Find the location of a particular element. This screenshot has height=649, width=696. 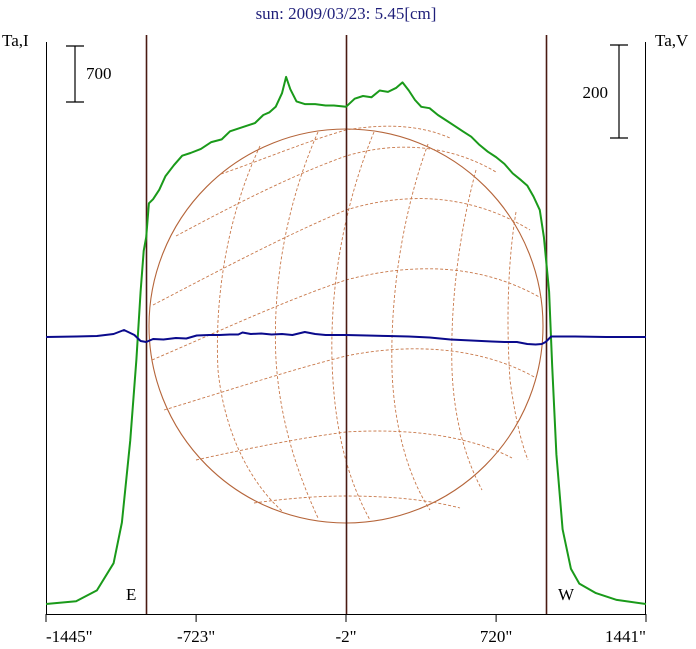

east-limb-label: E is located at coordinates (131, 594).